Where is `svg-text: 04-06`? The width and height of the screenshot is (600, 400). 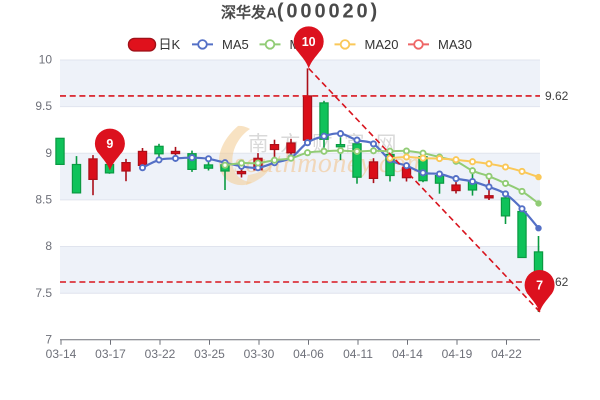
svg-text: 04-06 is located at coordinates (308, 354).